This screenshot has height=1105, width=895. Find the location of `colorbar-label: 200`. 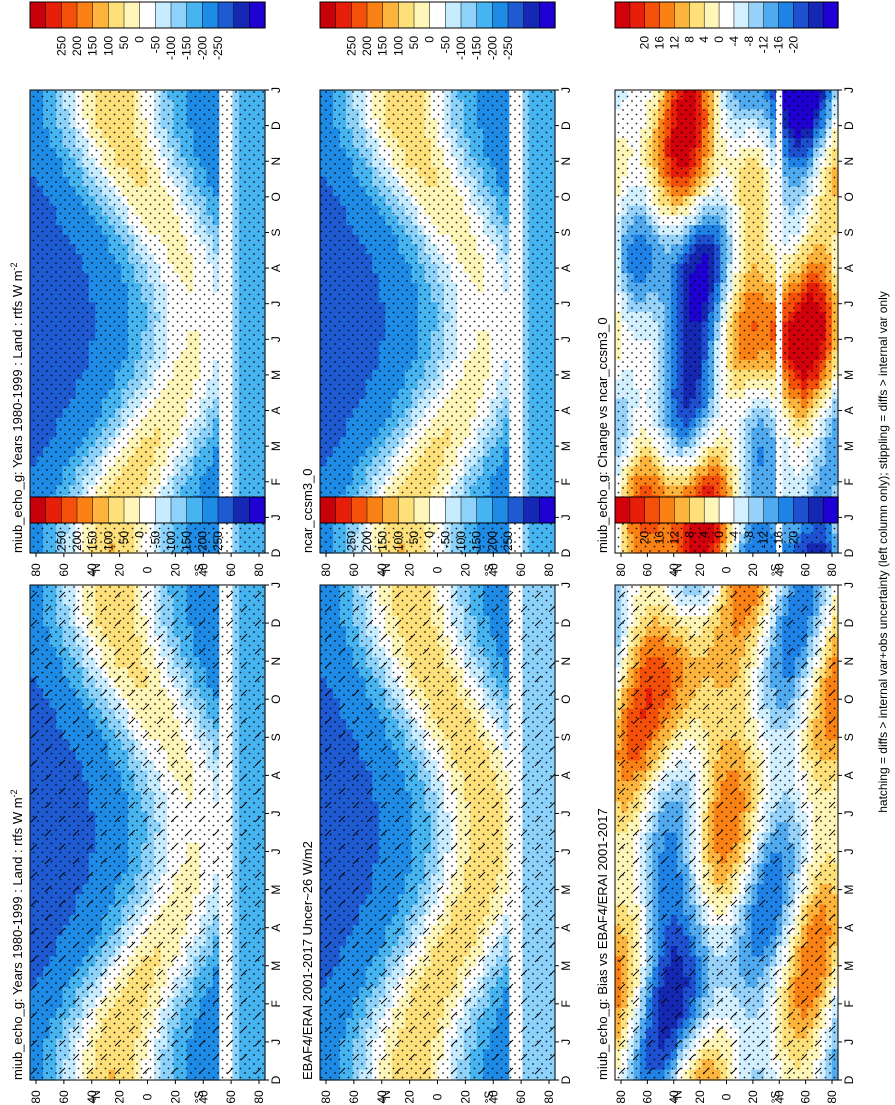

colorbar-label: 200 is located at coordinates (77, 46).